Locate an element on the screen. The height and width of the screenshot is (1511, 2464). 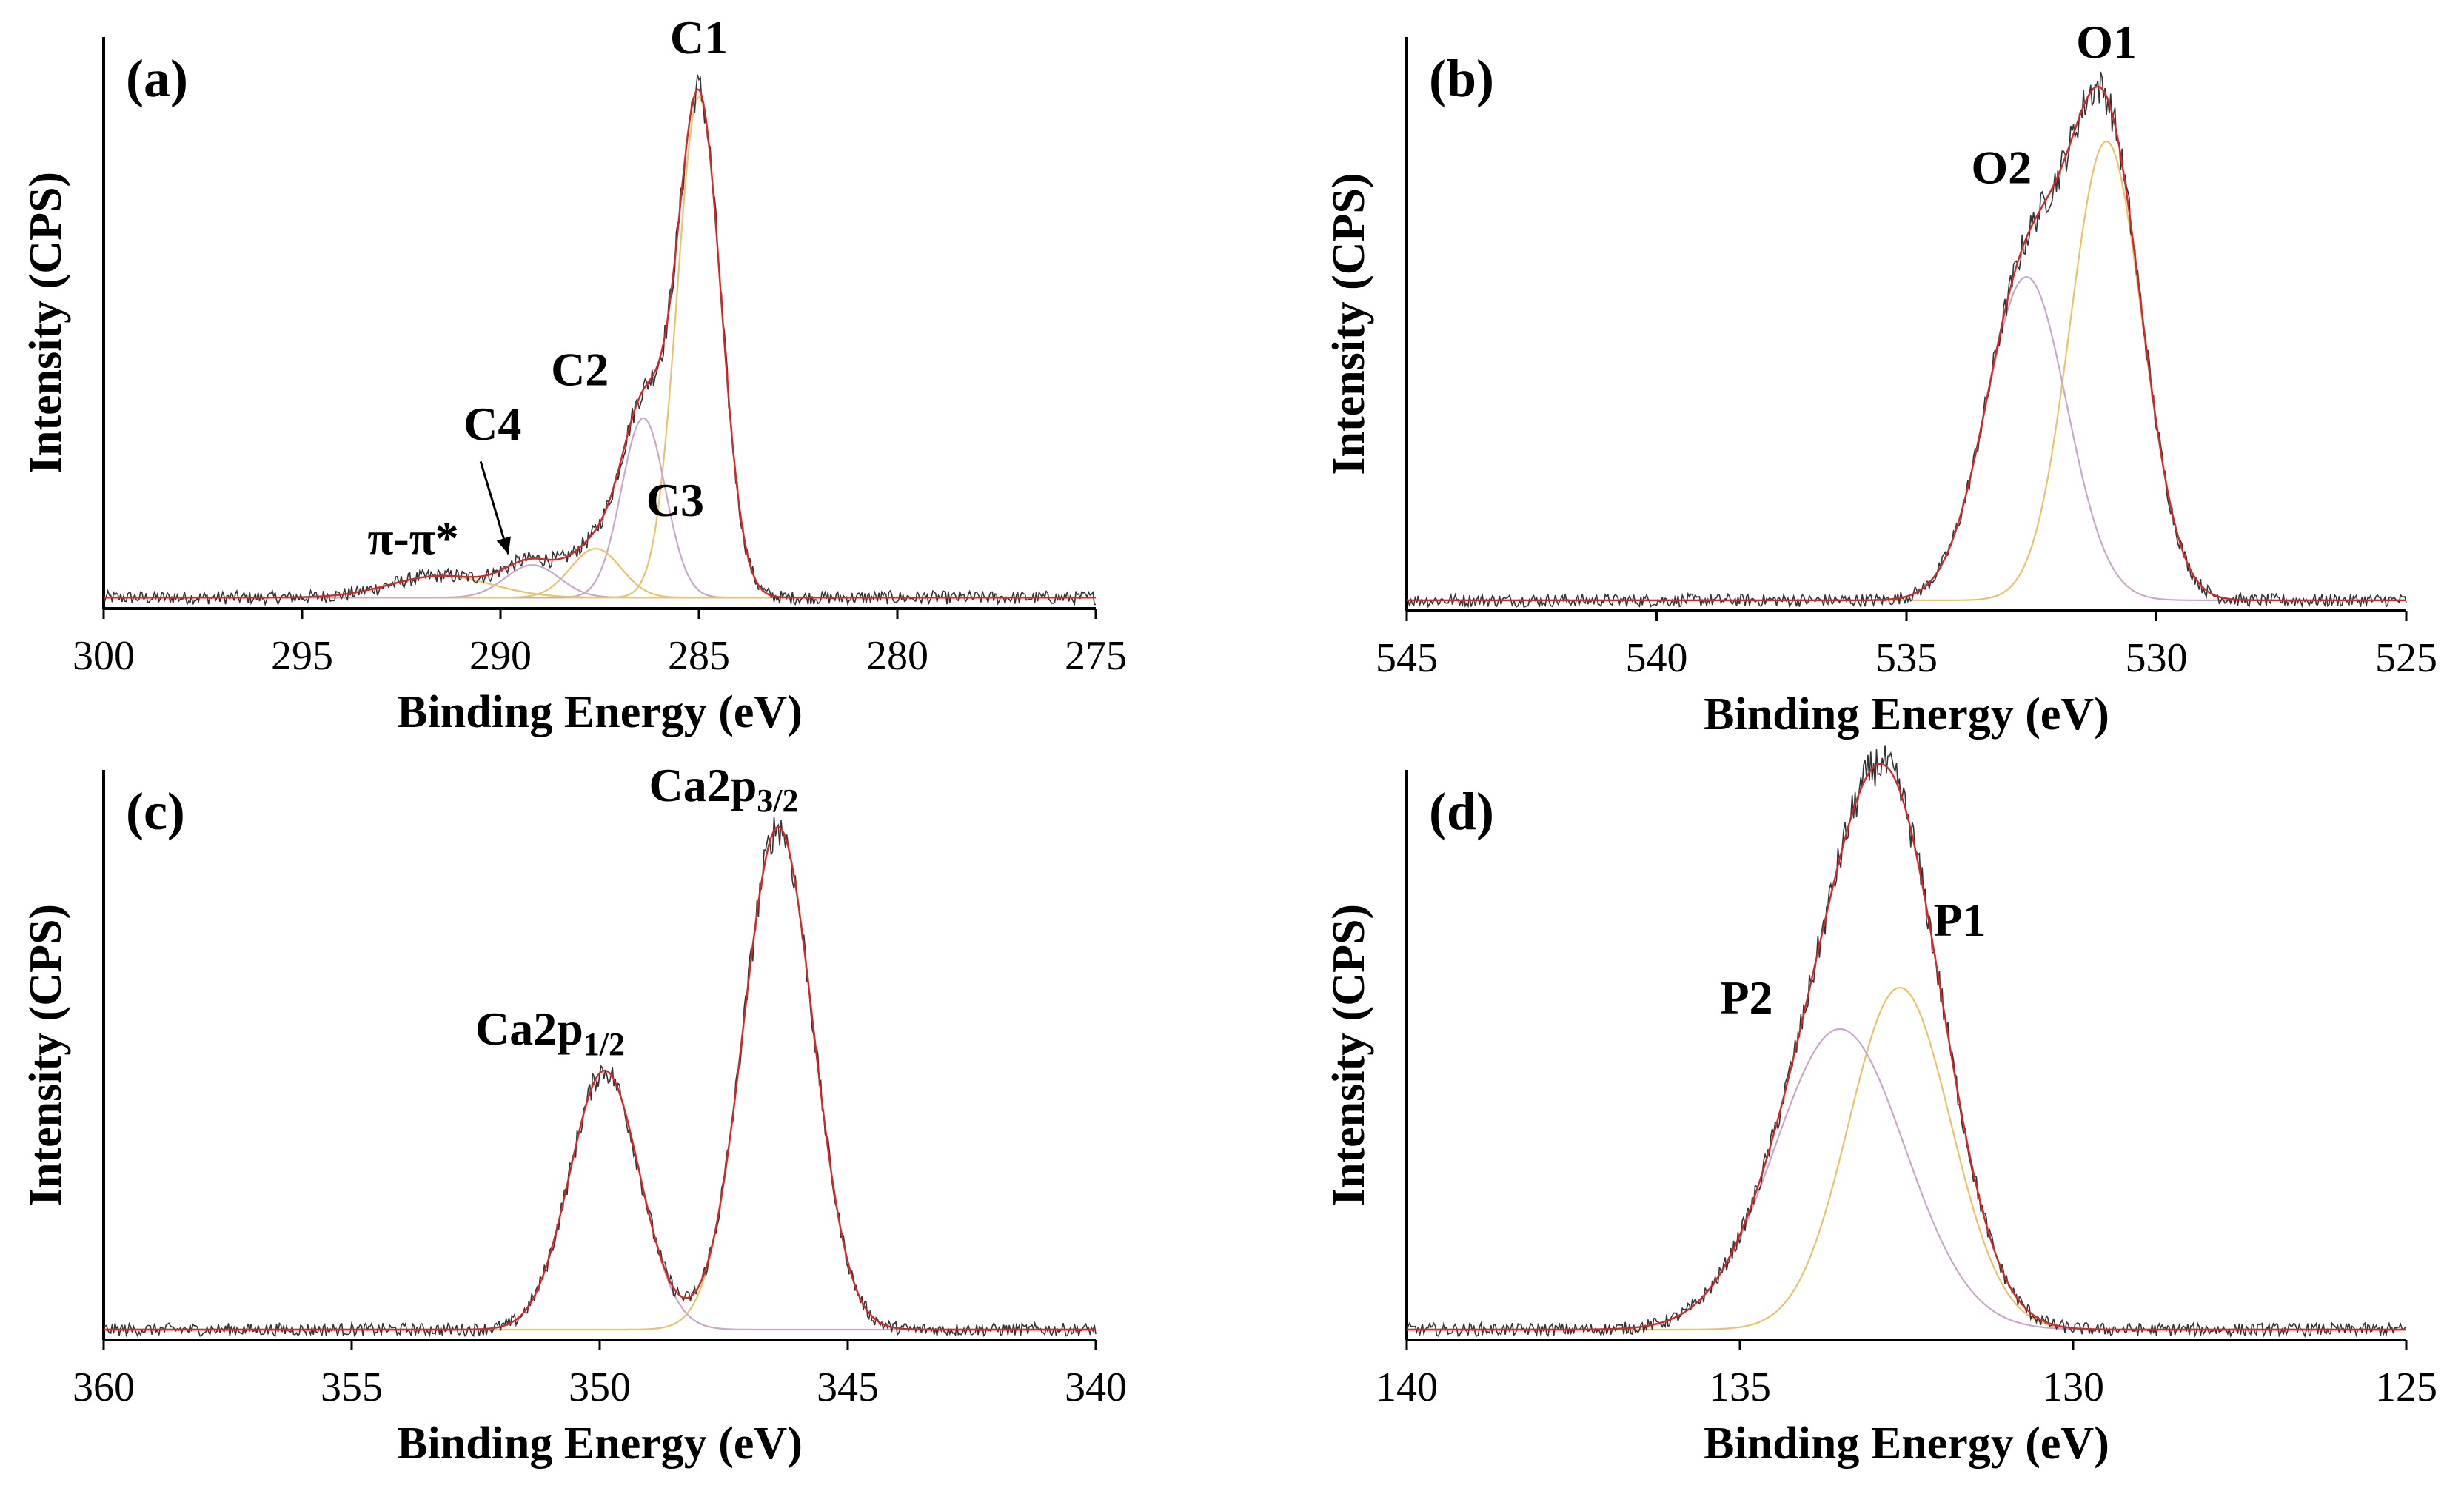
x-tick-label: 340 is located at coordinates (1096, 1387).